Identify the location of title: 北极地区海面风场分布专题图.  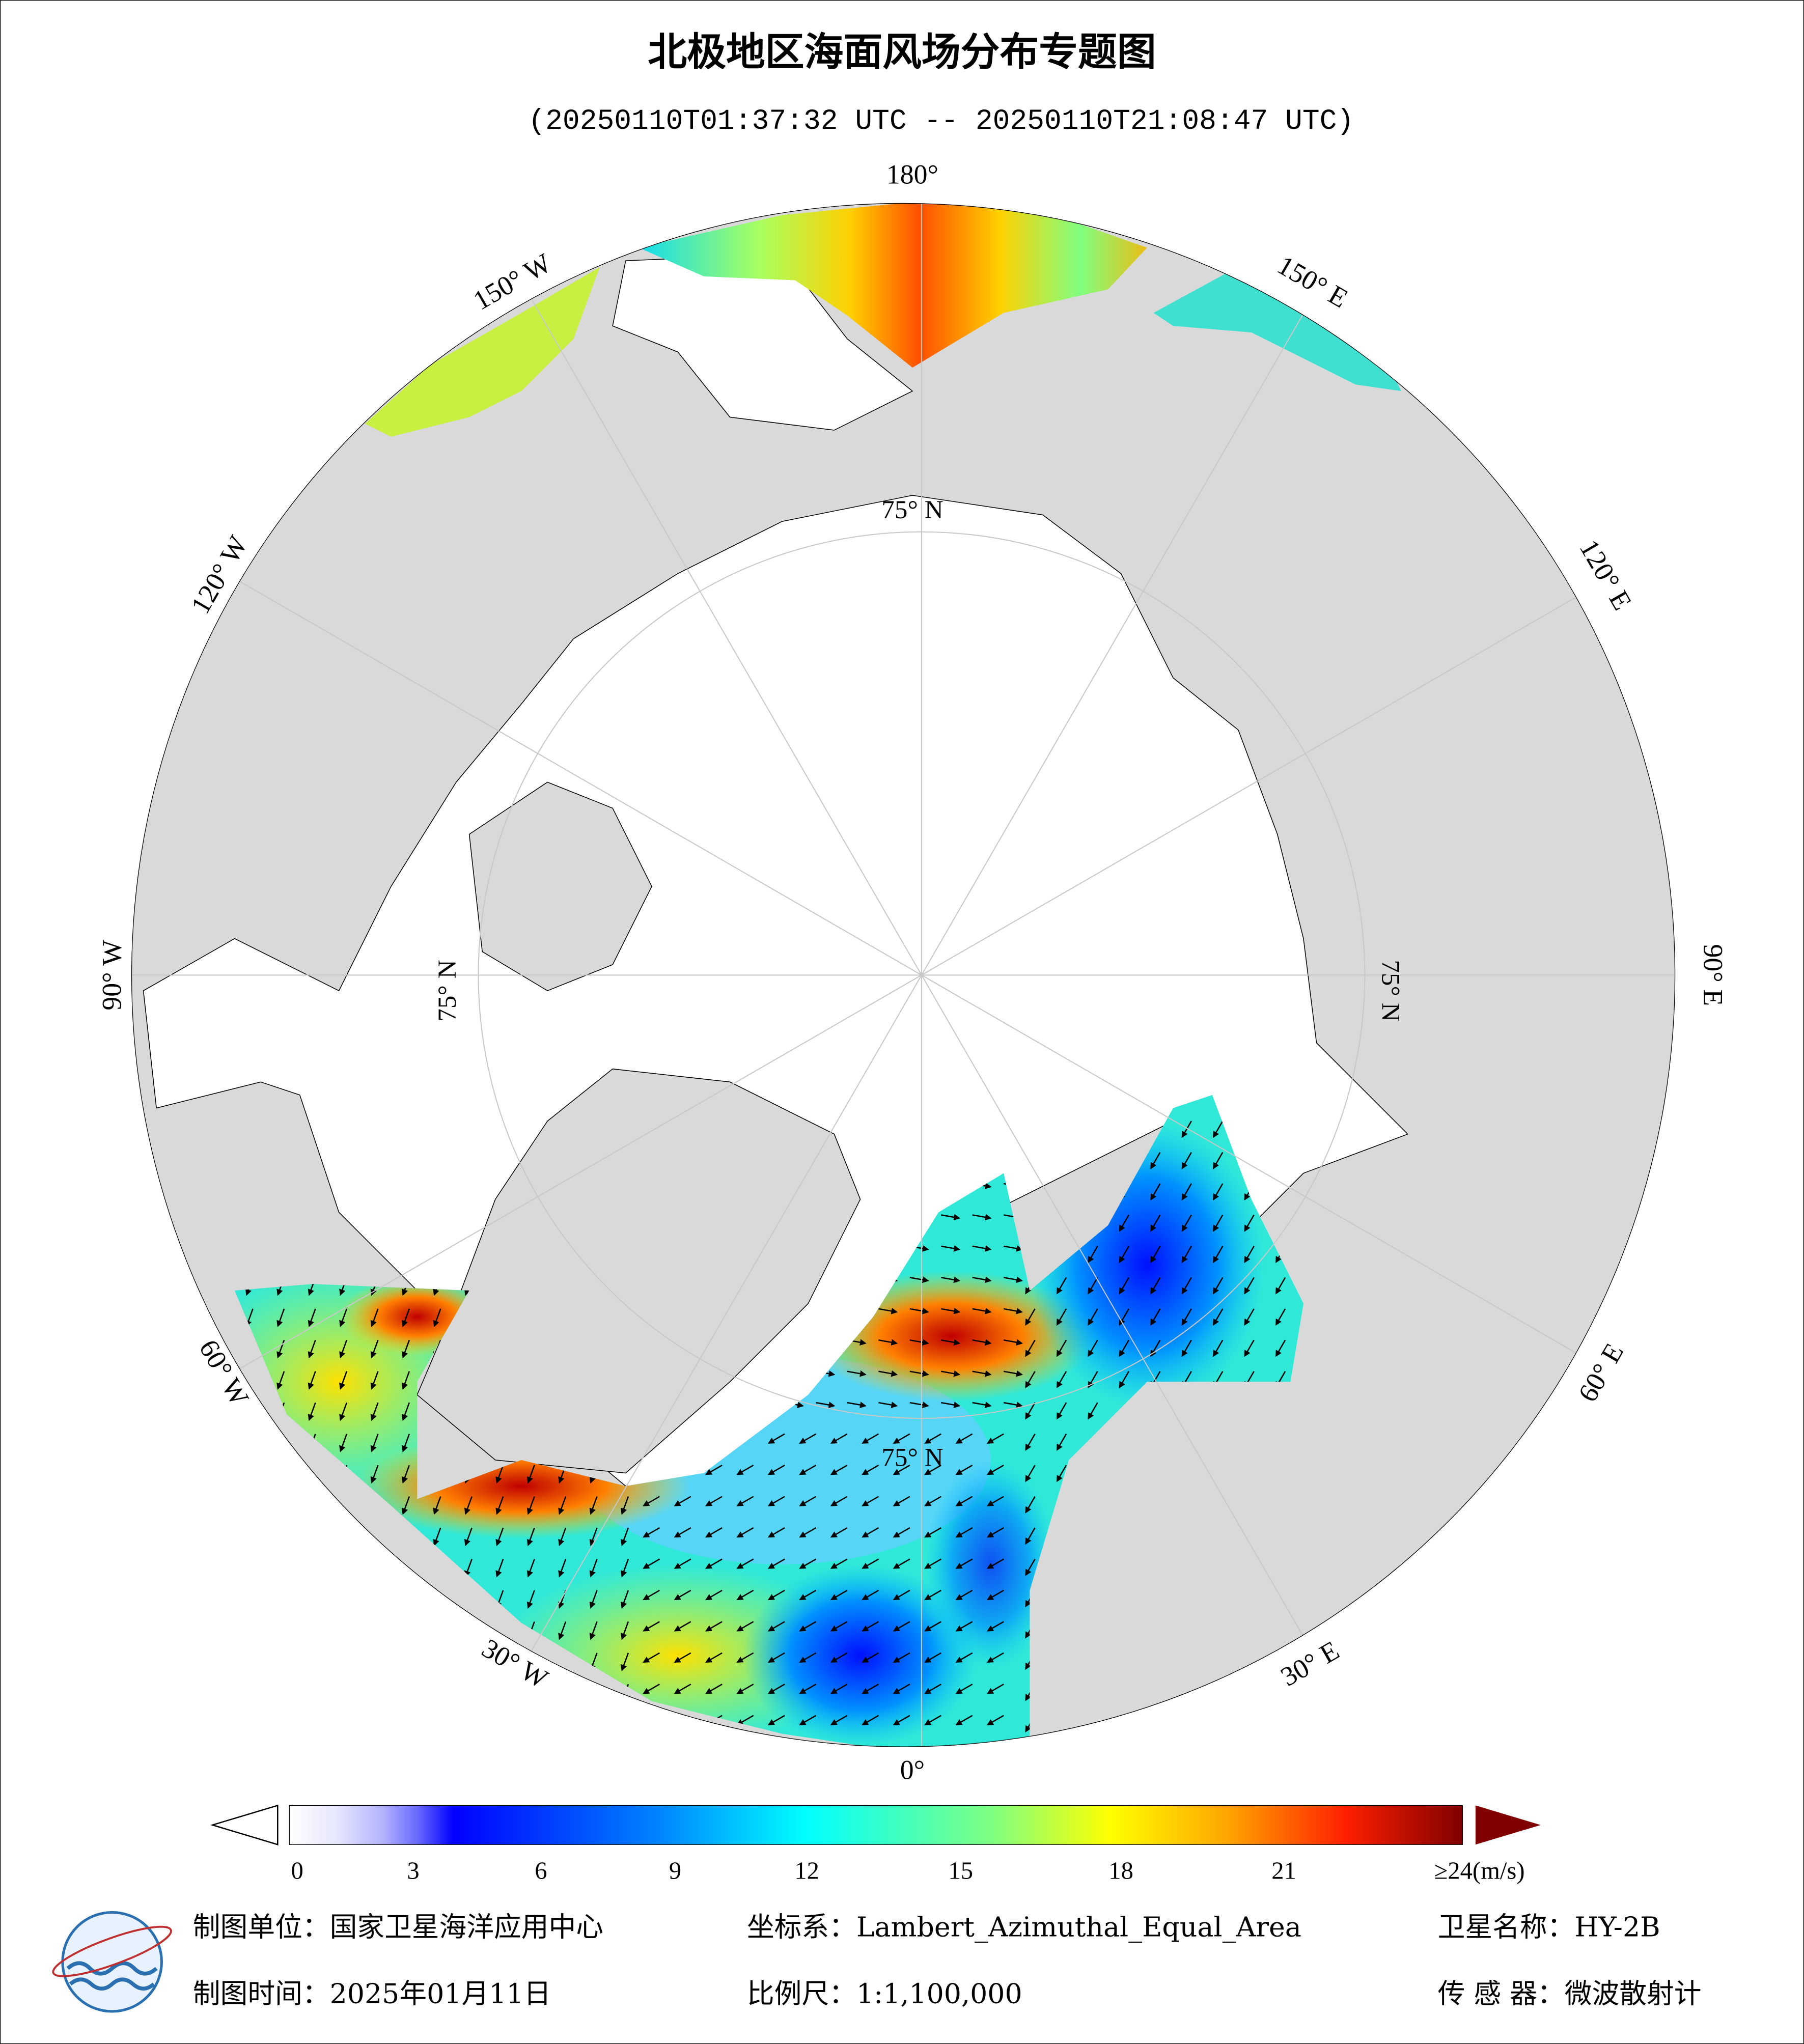
(902, 52).